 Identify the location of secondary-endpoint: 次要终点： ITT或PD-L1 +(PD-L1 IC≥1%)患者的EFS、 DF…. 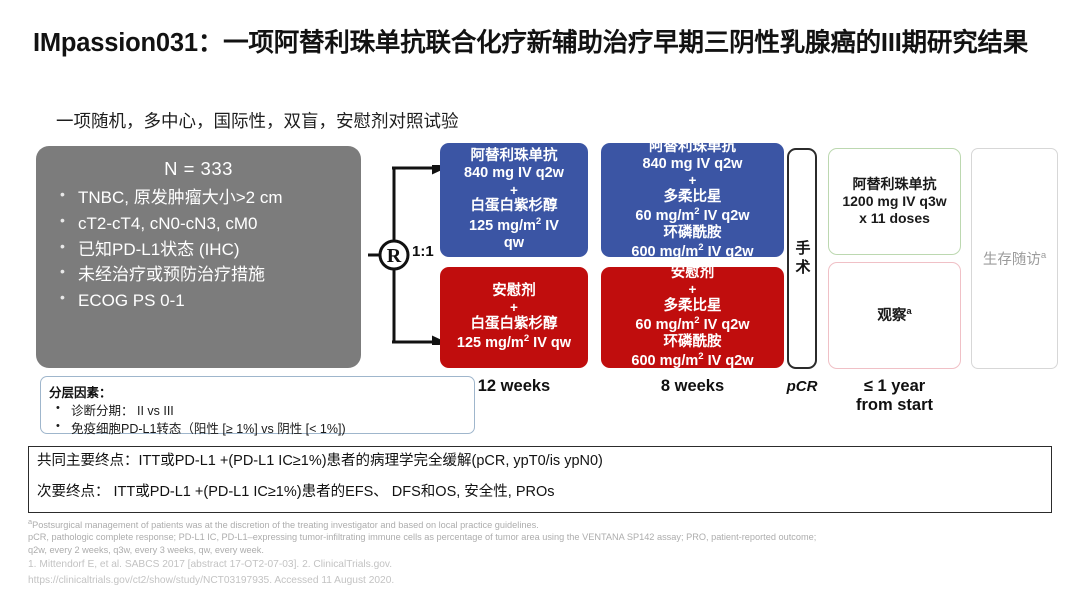
(296, 492).